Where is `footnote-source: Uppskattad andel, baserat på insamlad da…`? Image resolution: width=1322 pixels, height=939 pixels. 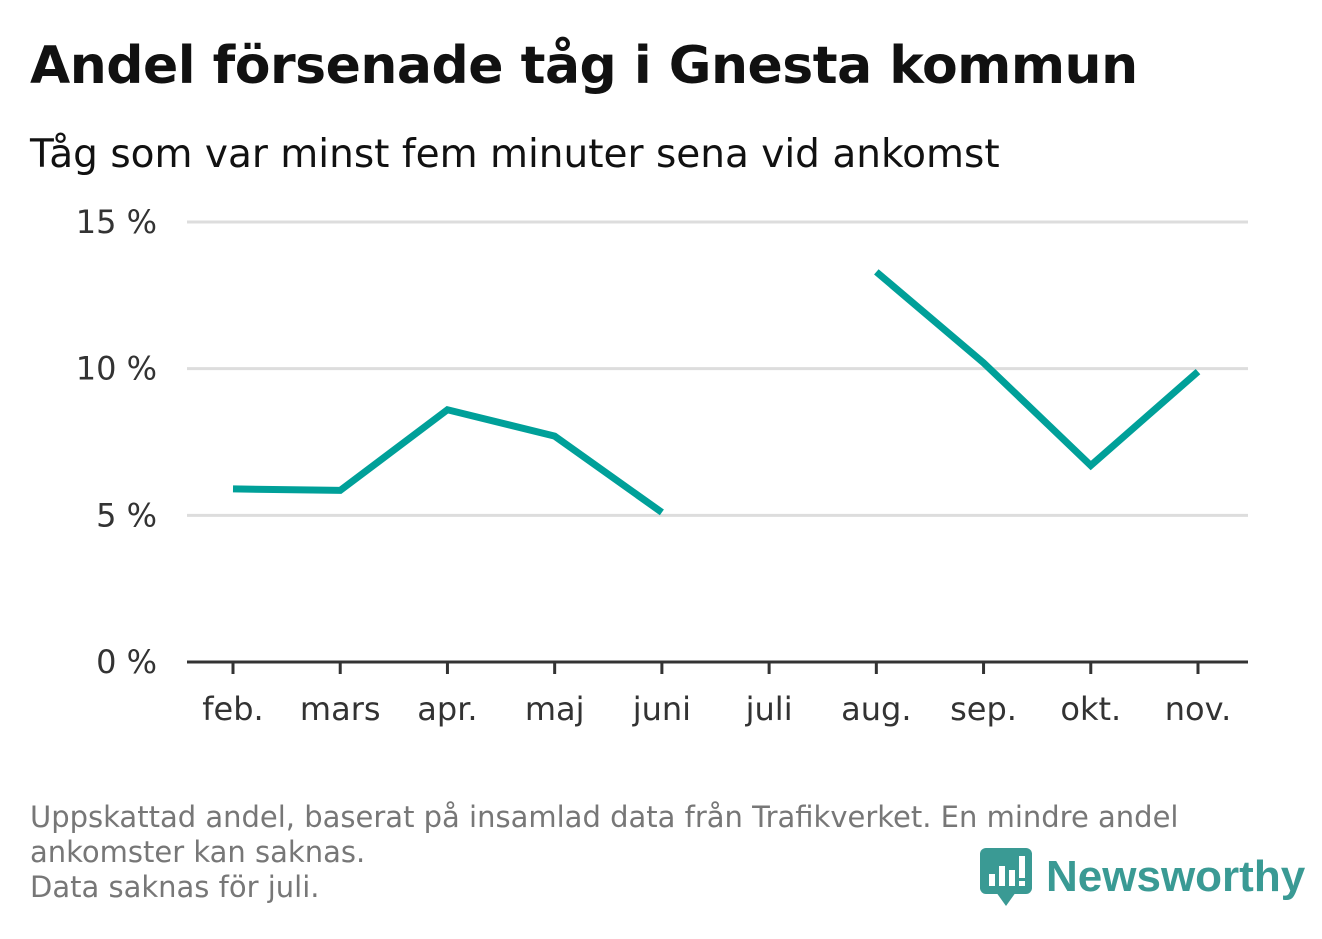
footnote-source: Uppskattad andel, baserat på insamlad da… is located at coordinates (604, 834).